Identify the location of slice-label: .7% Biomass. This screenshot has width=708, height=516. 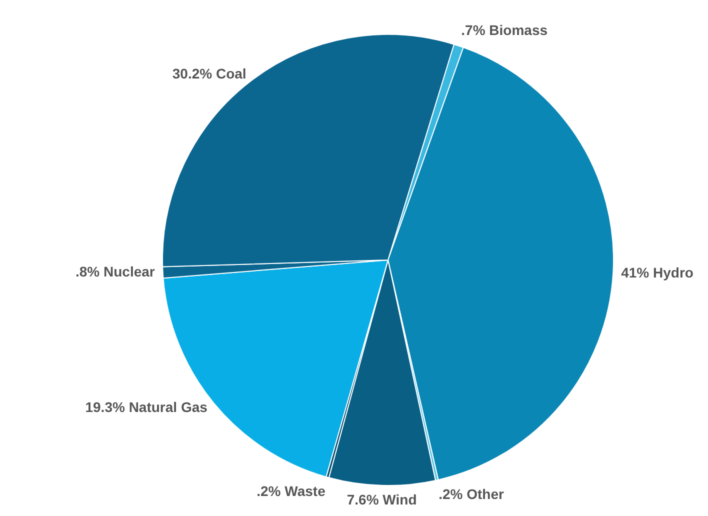
(504, 30).